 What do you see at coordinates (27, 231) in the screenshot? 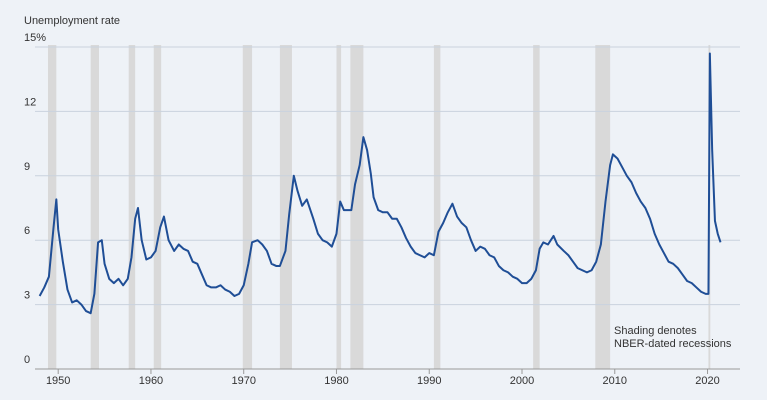
I see `y-tick-label: 6` at bounding box center [27, 231].